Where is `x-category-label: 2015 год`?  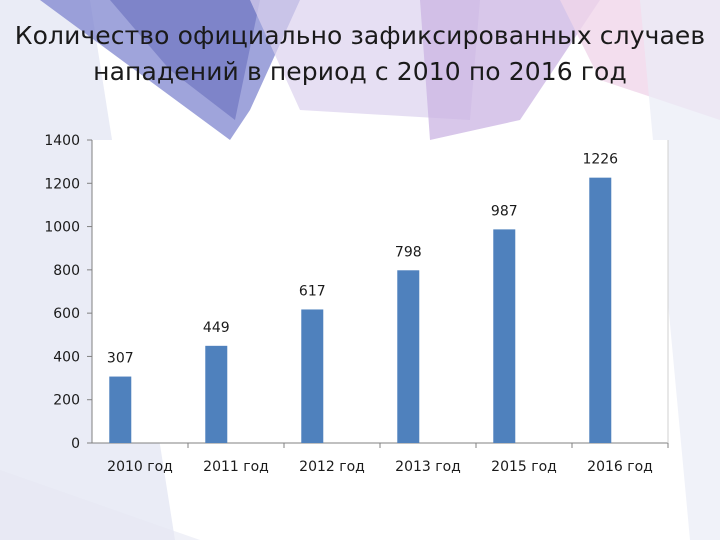 x-category-label: 2015 год is located at coordinates (524, 467).